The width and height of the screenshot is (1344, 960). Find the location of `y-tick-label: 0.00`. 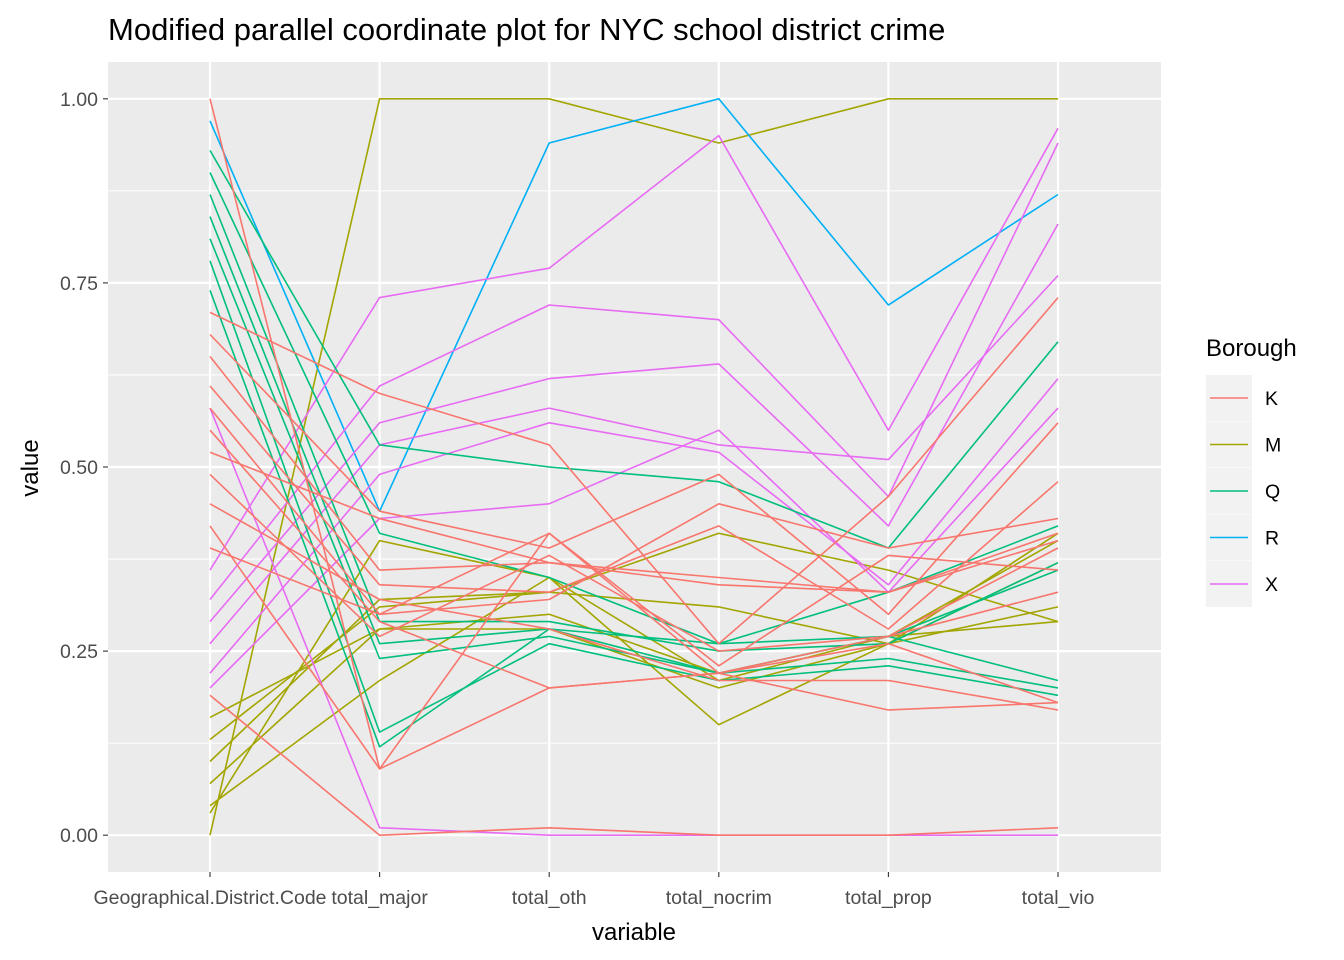

y-tick-label: 0.00 is located at coordinates (79, 836).